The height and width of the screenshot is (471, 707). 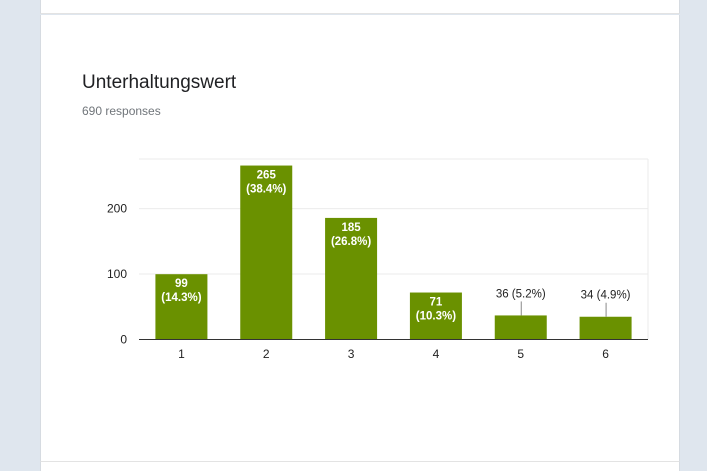 I want to click on data-label: 34 (4.9%), so click(x=606, y=296).